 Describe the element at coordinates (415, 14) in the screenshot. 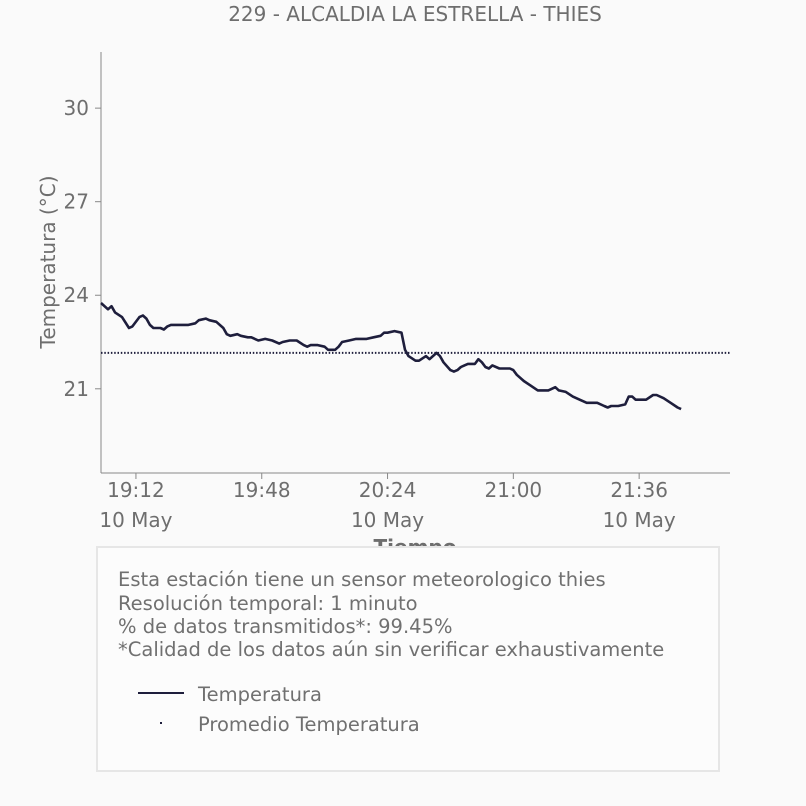

I see `chart-title: 229 - ALCALDIA LA ESTRELLA - THIES` at that location.